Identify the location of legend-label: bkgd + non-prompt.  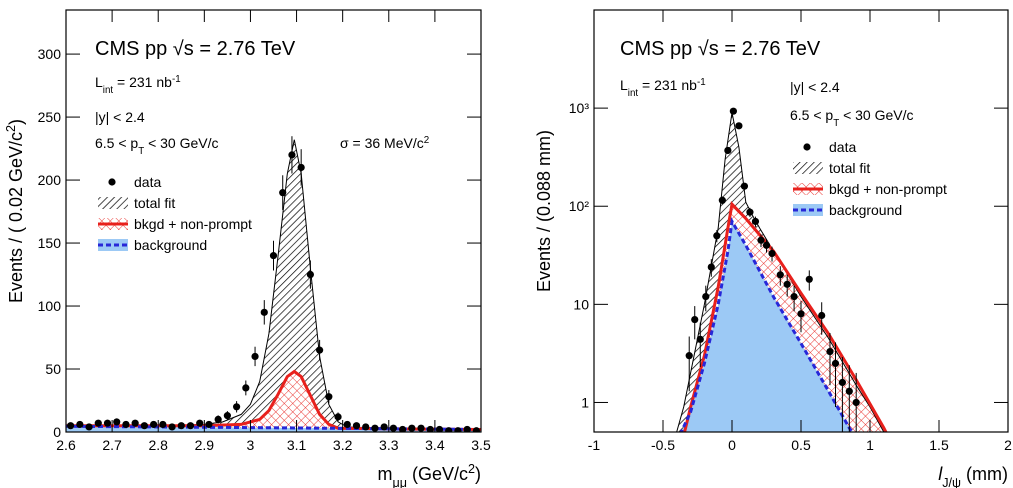
(193, 224).